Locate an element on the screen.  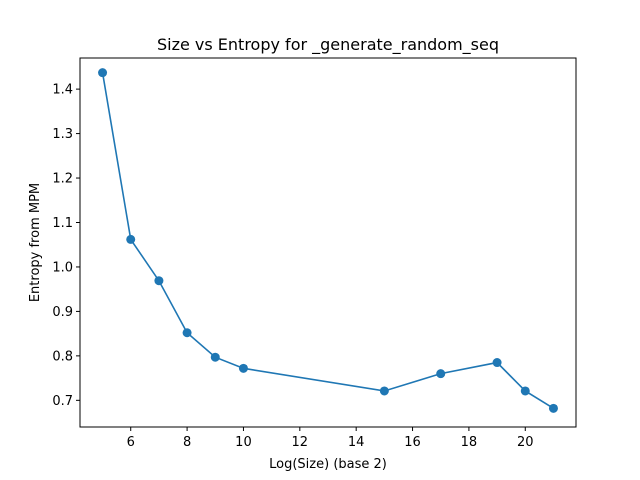
y-tick-label: 1.2 is located at coordinates (62, 179).